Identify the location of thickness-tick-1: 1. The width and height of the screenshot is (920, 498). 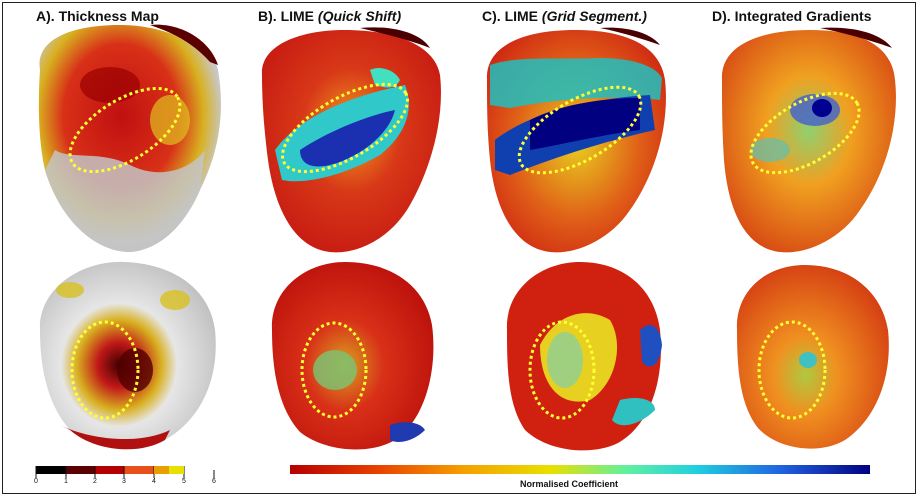
(66, 481).